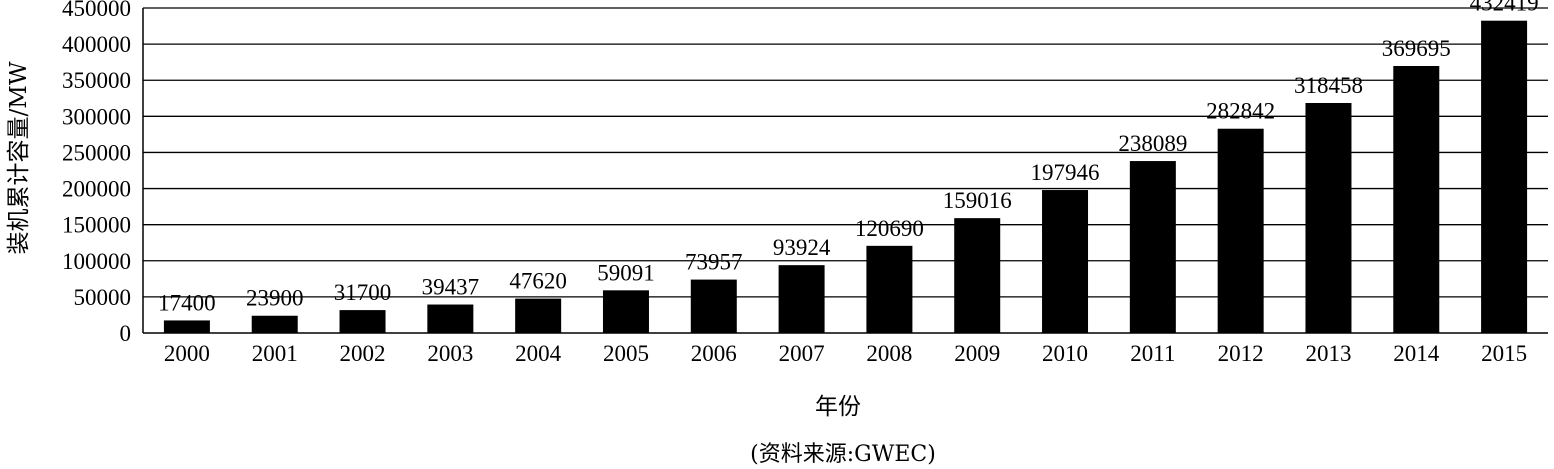  Describe the element at coordinates (538, 315) in the screenshot. I see `bar-2004` at that location.